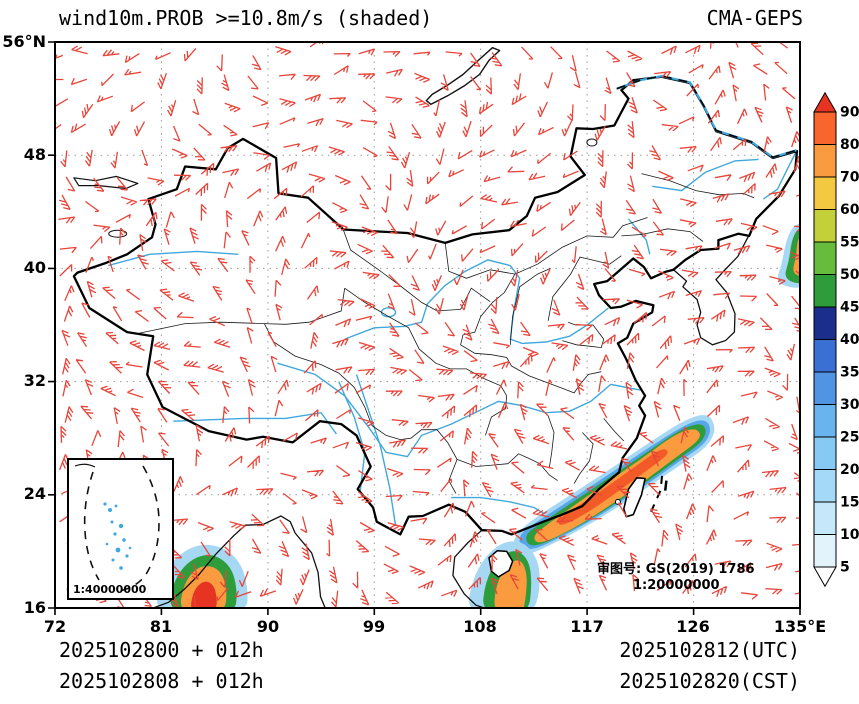 The image size is (859, 704). I want to click on inset-dash-line-west, so click(91, 526).